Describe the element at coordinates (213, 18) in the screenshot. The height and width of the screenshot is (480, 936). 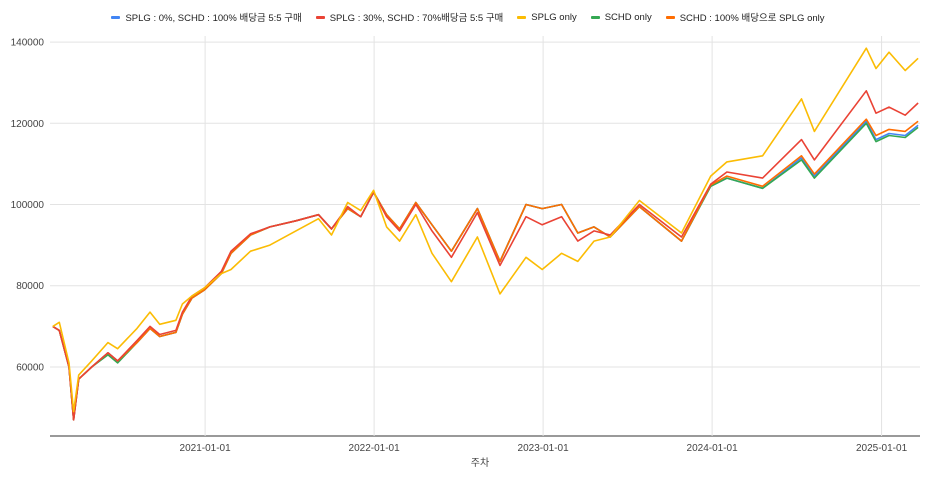
I see `legend-label: SPLG : 0%, SCHD : 100% 배당금 5:5 구매` at that location.